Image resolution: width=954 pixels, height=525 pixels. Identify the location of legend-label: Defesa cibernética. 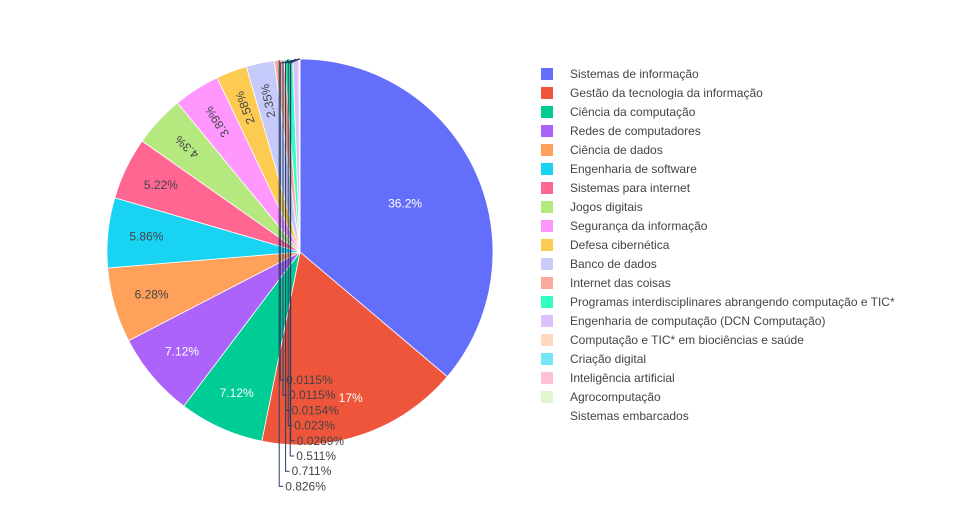
(620, 244).